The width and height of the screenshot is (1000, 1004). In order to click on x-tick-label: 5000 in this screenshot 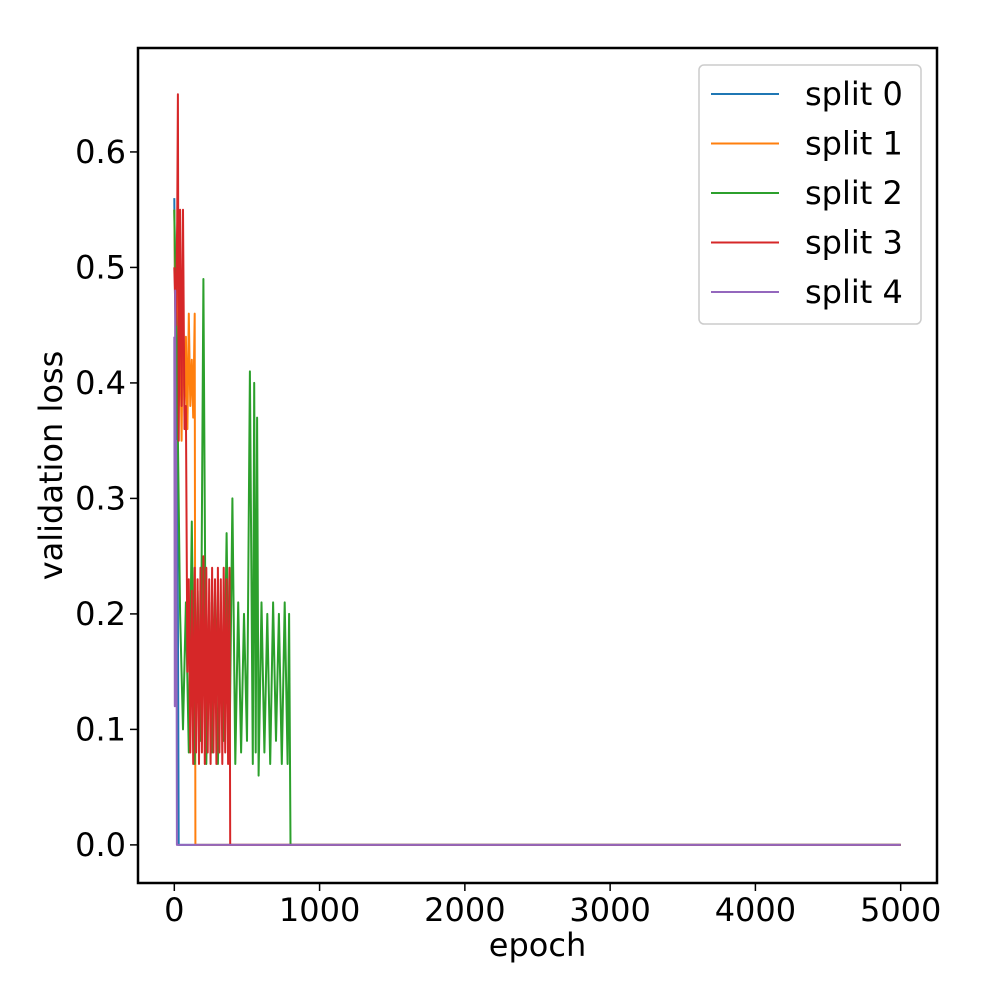, I will do `click(900, 910)`.